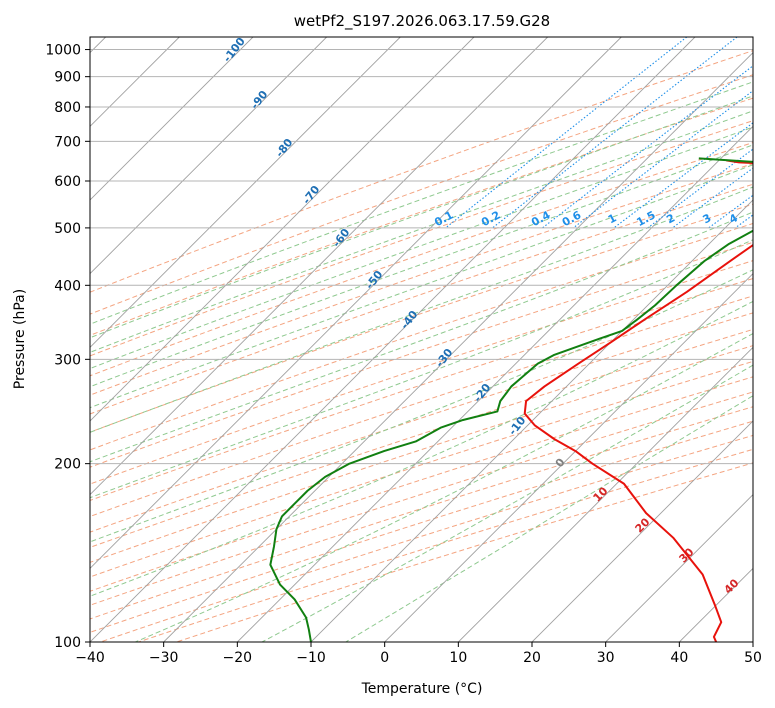 The image size is (775, 708). What do you see at coordinates (560, 463) in the screenshot?
I see `isotherm-temp-label: 0` at bounding box center [560, 463].